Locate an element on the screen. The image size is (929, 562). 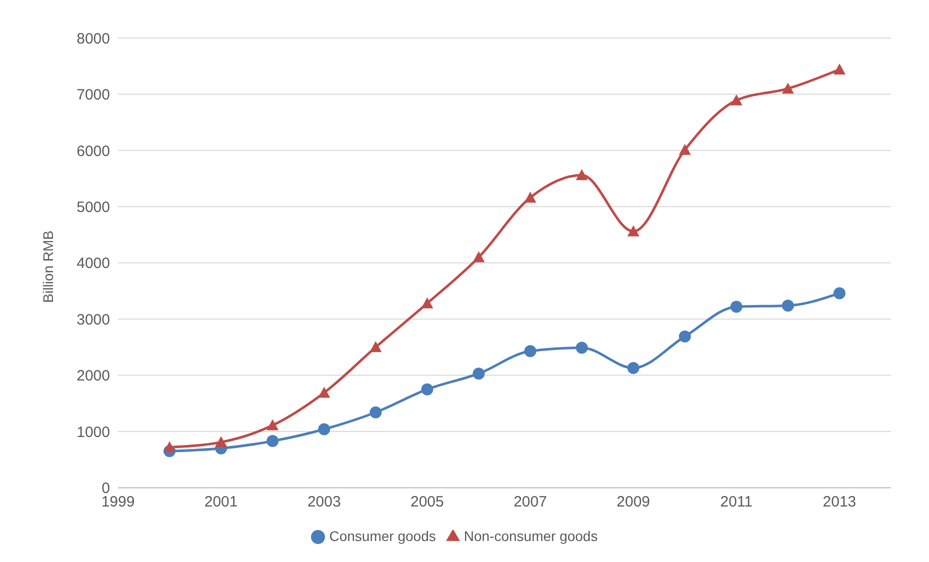
legend-label: Consumer goods is located at coordinates (382, 536).